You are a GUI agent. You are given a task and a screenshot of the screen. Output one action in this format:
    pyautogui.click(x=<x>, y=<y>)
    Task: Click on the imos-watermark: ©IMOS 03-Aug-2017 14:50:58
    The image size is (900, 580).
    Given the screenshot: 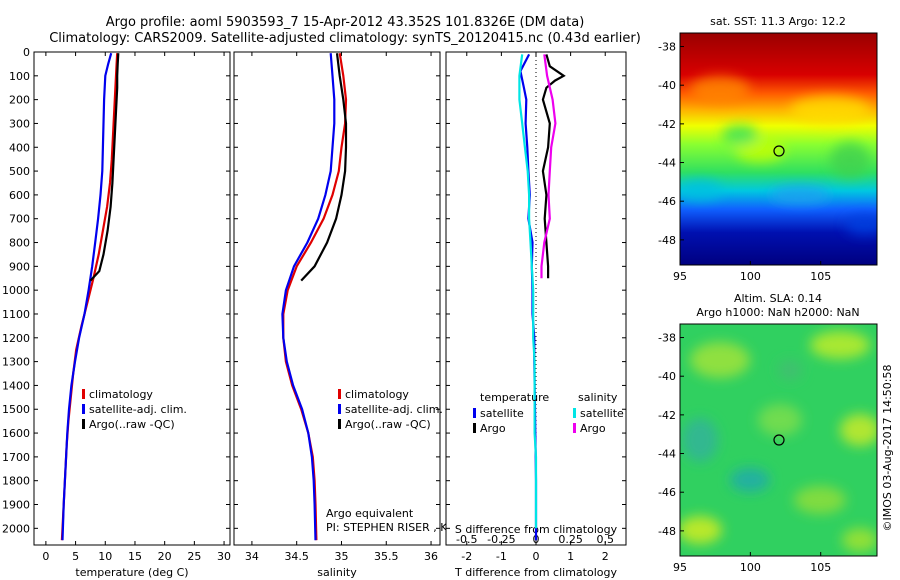 What is the action you would take?
    pyautogui.click(x=887, y=448)
    